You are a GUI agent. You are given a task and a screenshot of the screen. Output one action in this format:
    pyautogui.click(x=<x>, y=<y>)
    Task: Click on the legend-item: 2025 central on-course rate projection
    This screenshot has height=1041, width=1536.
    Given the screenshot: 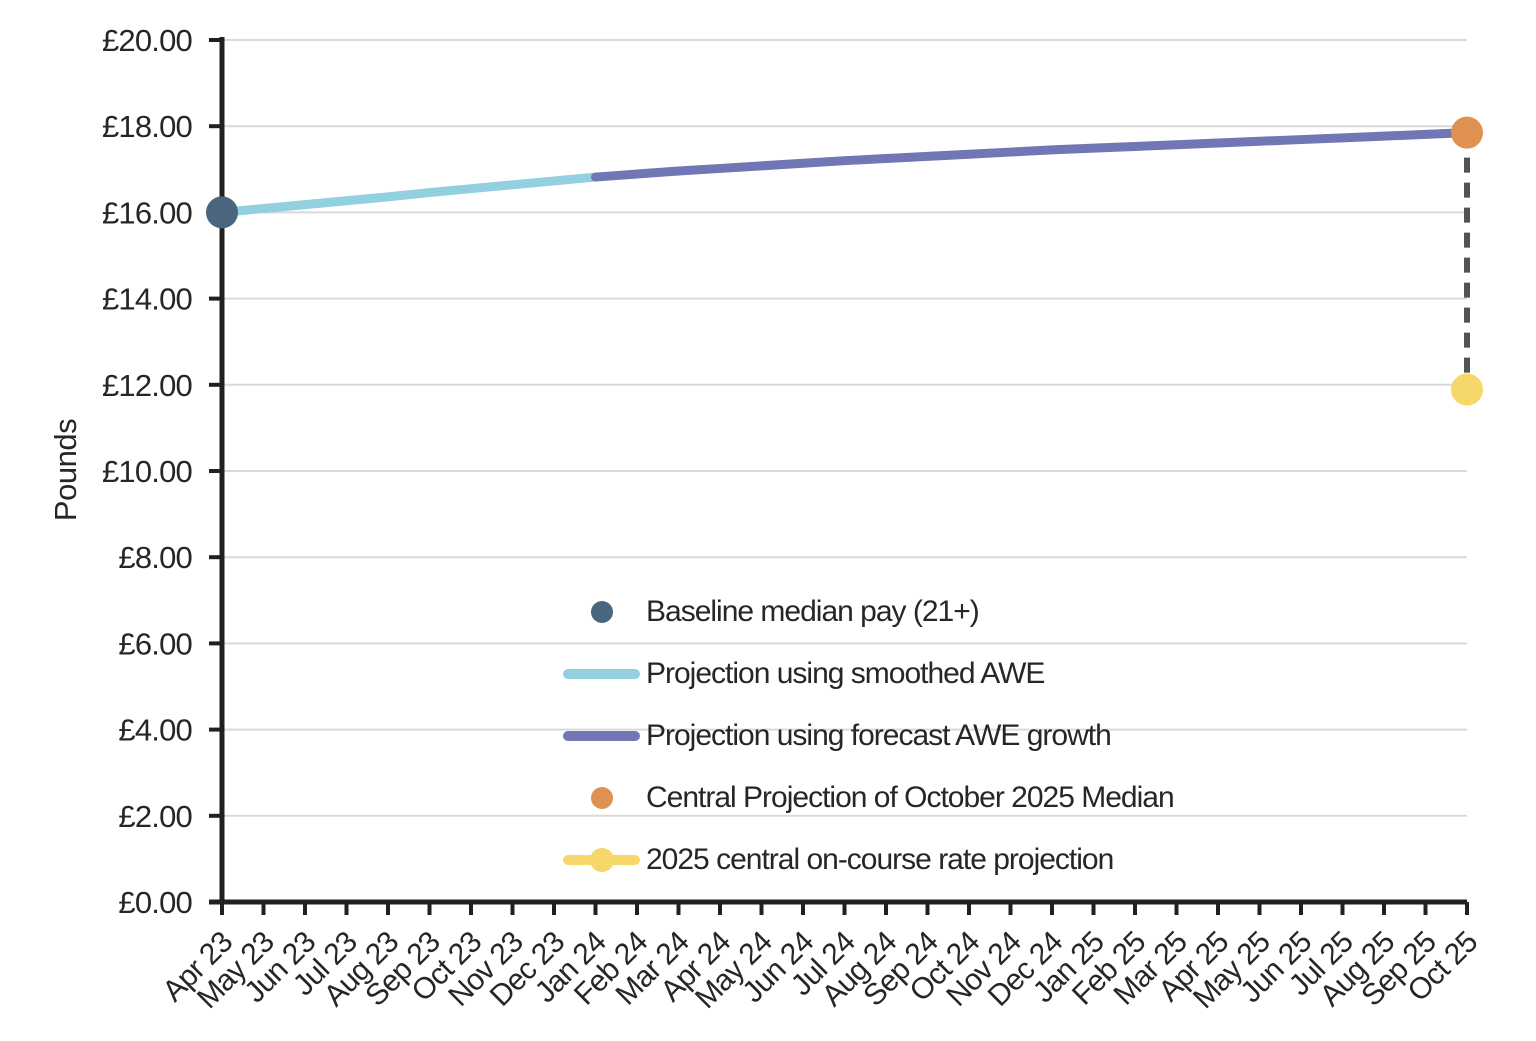 What is the action you would take?
    pyautogui.click(x=868, y=860)
    